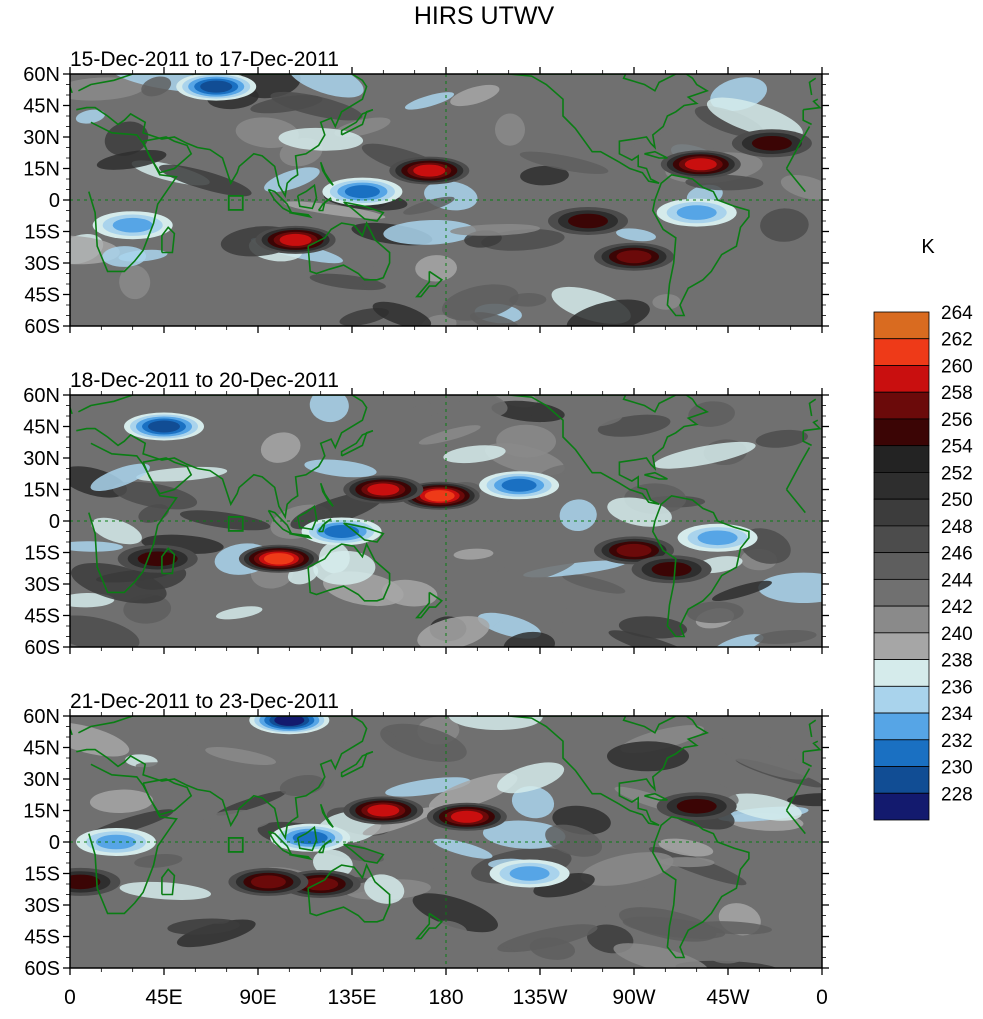 The height and width of the screenshot is (1019, 983). Describe the element at coordinates (235, 524) in the screenshot. I see `region-box` at that location.